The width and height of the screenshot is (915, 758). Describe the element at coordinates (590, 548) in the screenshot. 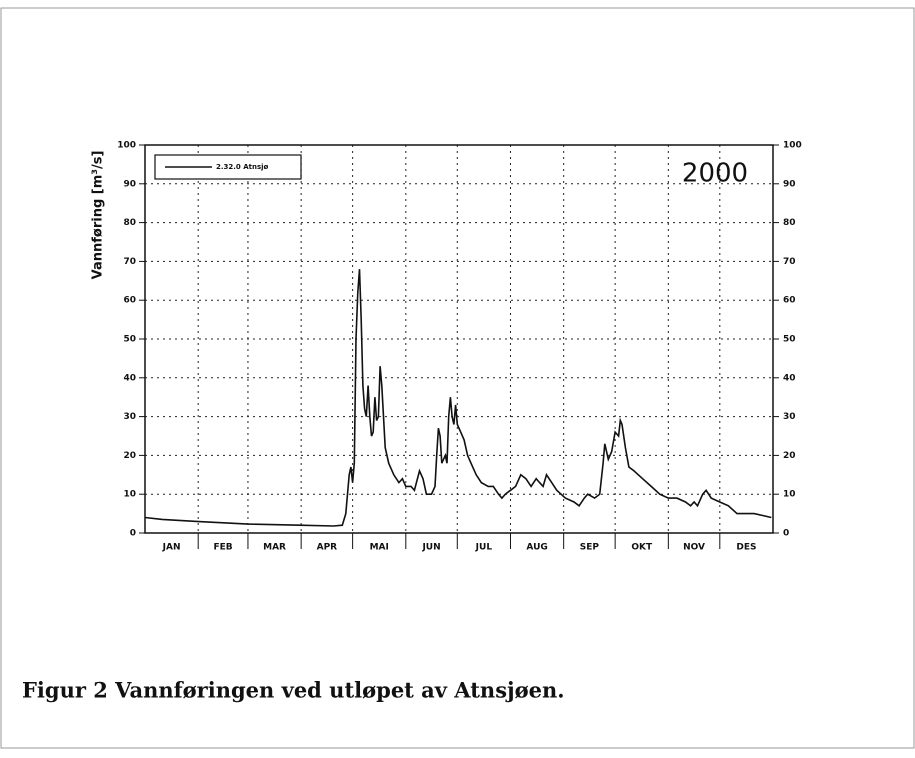

I see `x-tick-label: SEP` at that location.